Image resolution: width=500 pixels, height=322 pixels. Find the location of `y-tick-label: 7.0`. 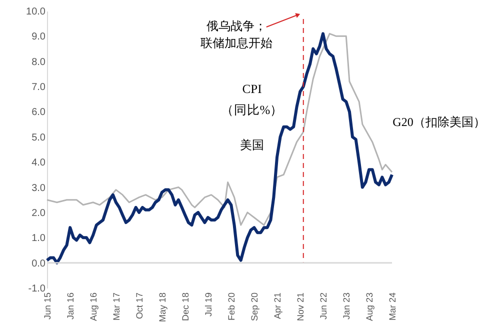

y-tick-label: 7.0 is located at coordinates (39, 88).